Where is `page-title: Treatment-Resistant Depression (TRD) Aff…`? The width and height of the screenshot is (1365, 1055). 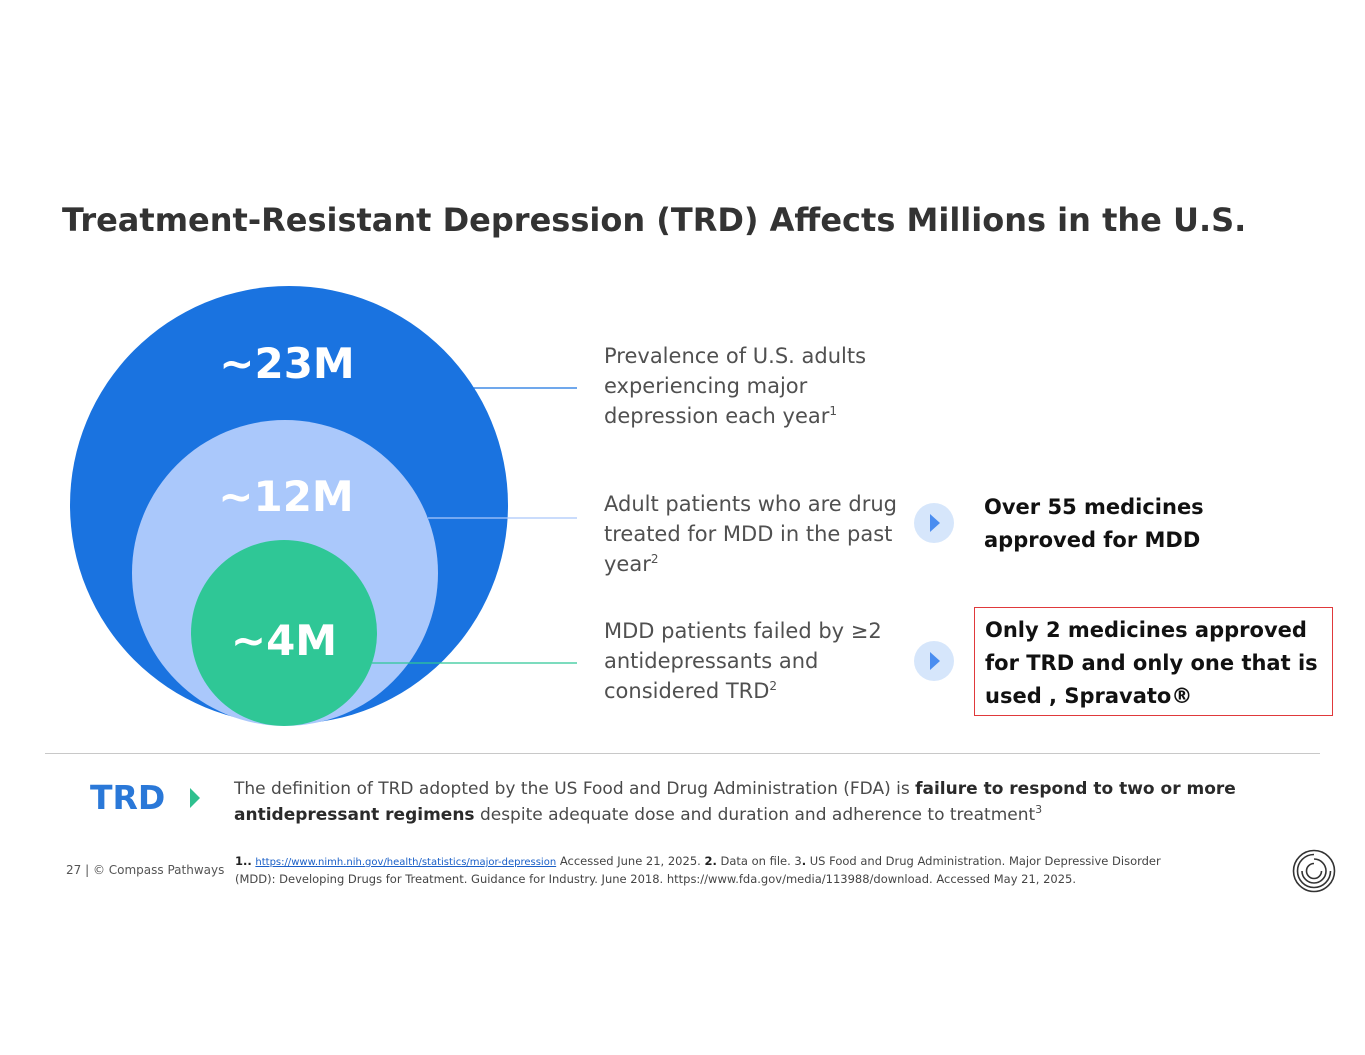 page-title: Treatment-Resistant Depression (TRD) Aff… is located at coordinates (654, 220).